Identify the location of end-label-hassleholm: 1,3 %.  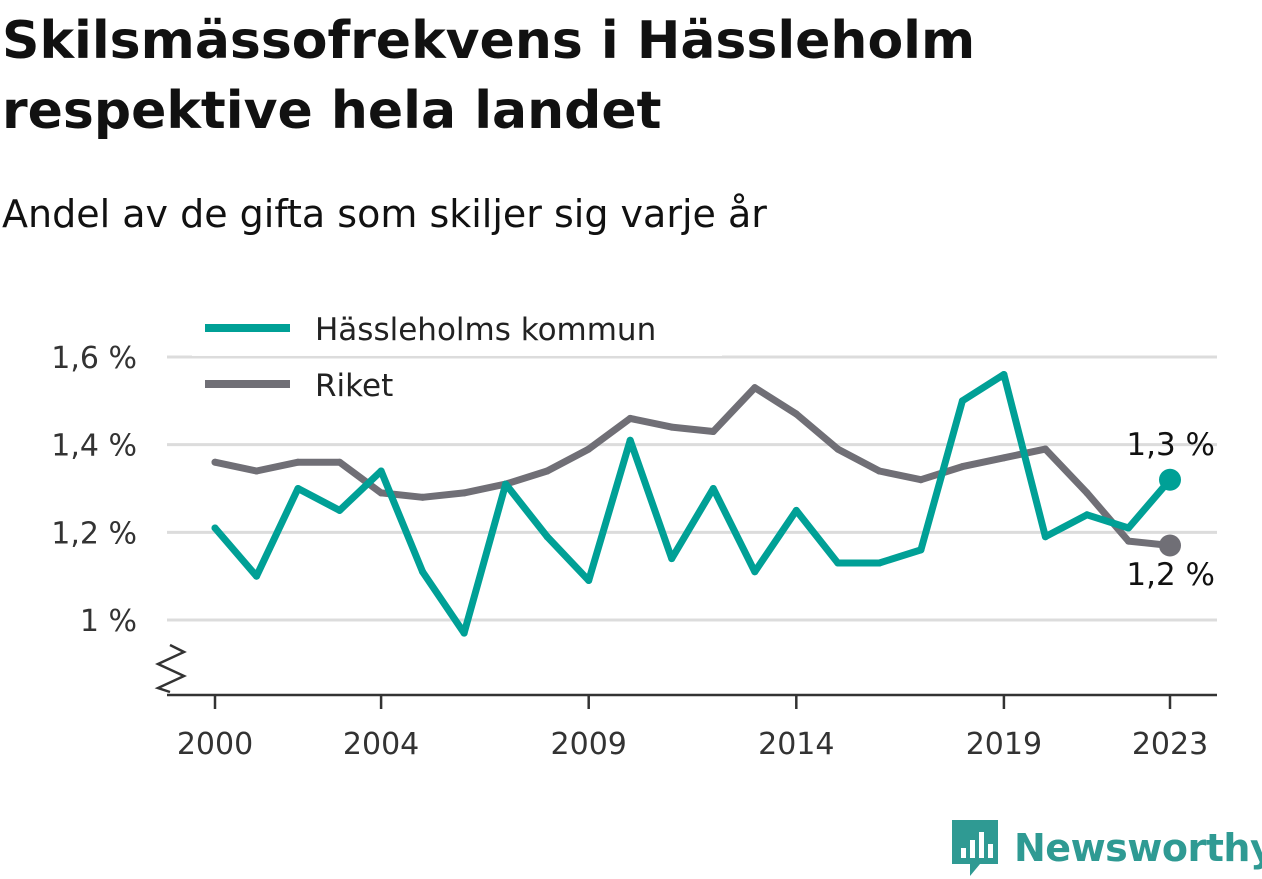
(1170, 445).